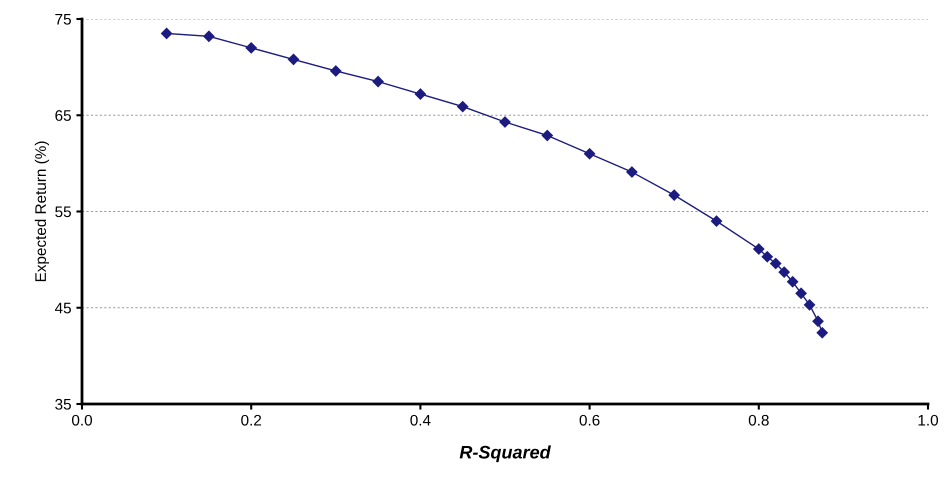 The width and height of the screenshot is (944, 493). What do you see at coordinates (63, 115) in the screenshot?
I see `y-tick-label: 65` at bounding box center [63, 115].